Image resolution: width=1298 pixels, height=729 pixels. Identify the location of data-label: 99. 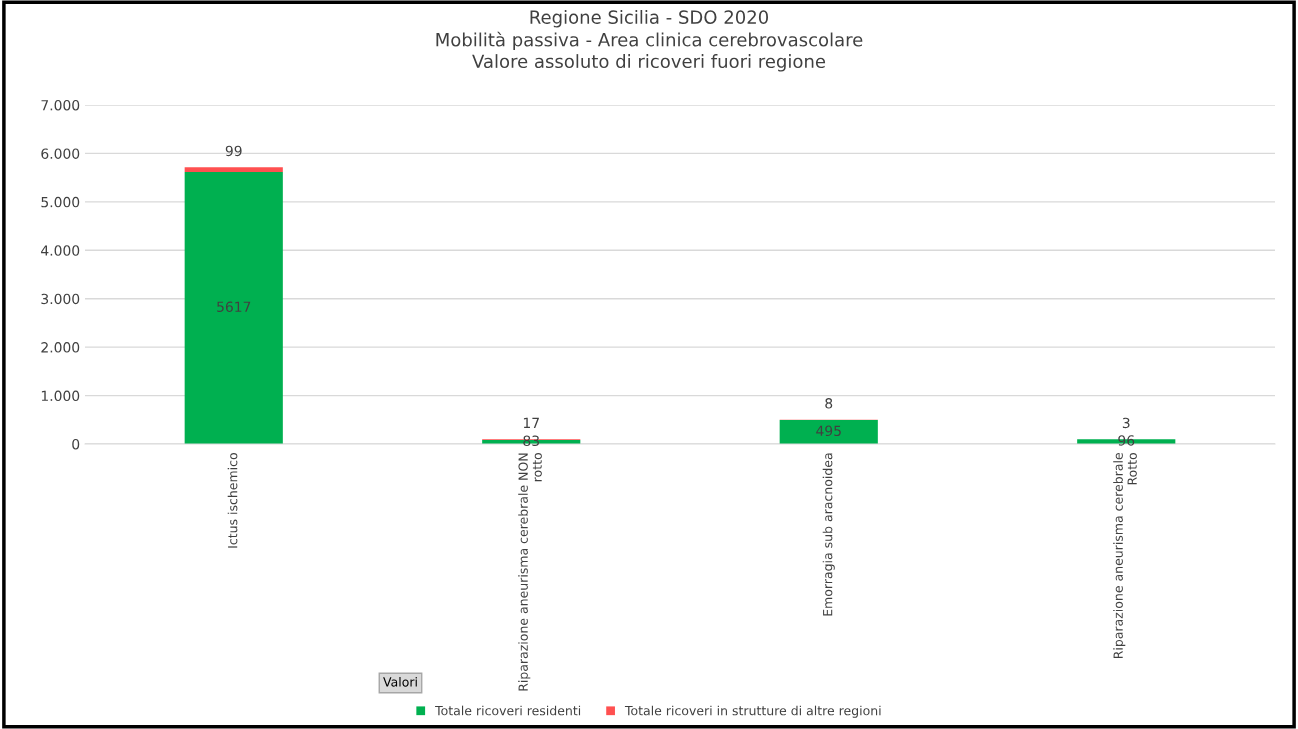
(233, 151).